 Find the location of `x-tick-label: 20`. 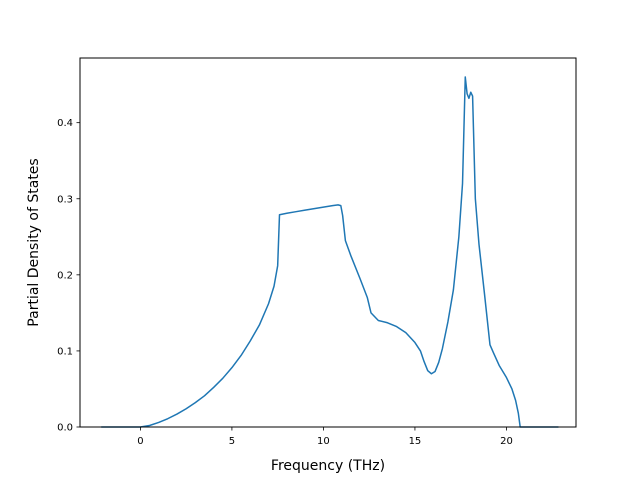

x-tick-label: 20 is located at coordinates (506, 441).